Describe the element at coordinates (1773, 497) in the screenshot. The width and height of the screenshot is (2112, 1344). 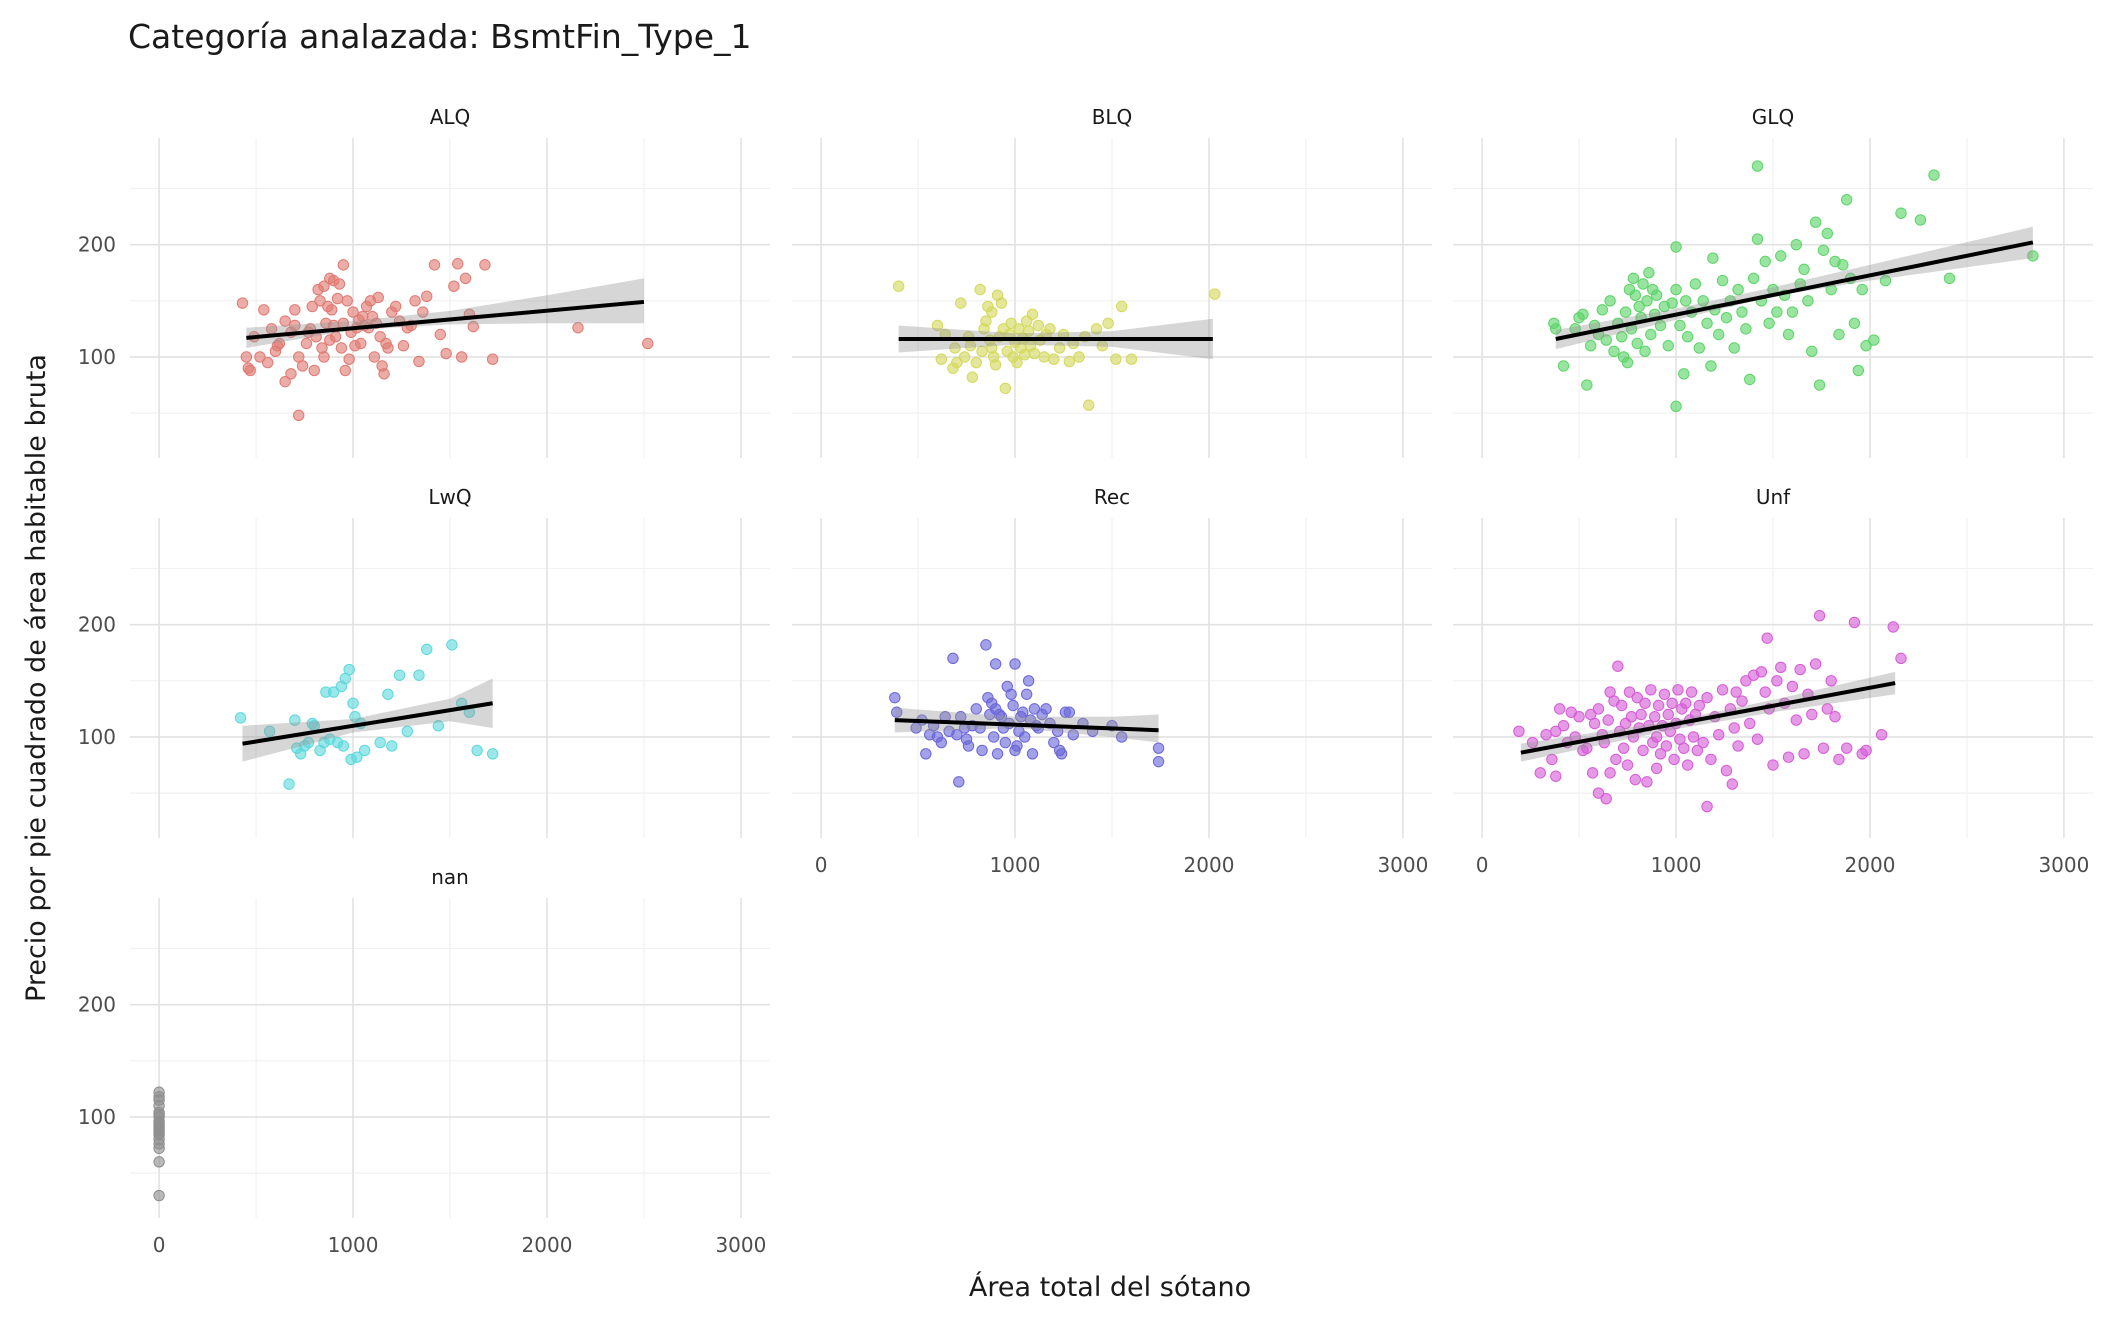
I see `facet-label: Unf` at that location.